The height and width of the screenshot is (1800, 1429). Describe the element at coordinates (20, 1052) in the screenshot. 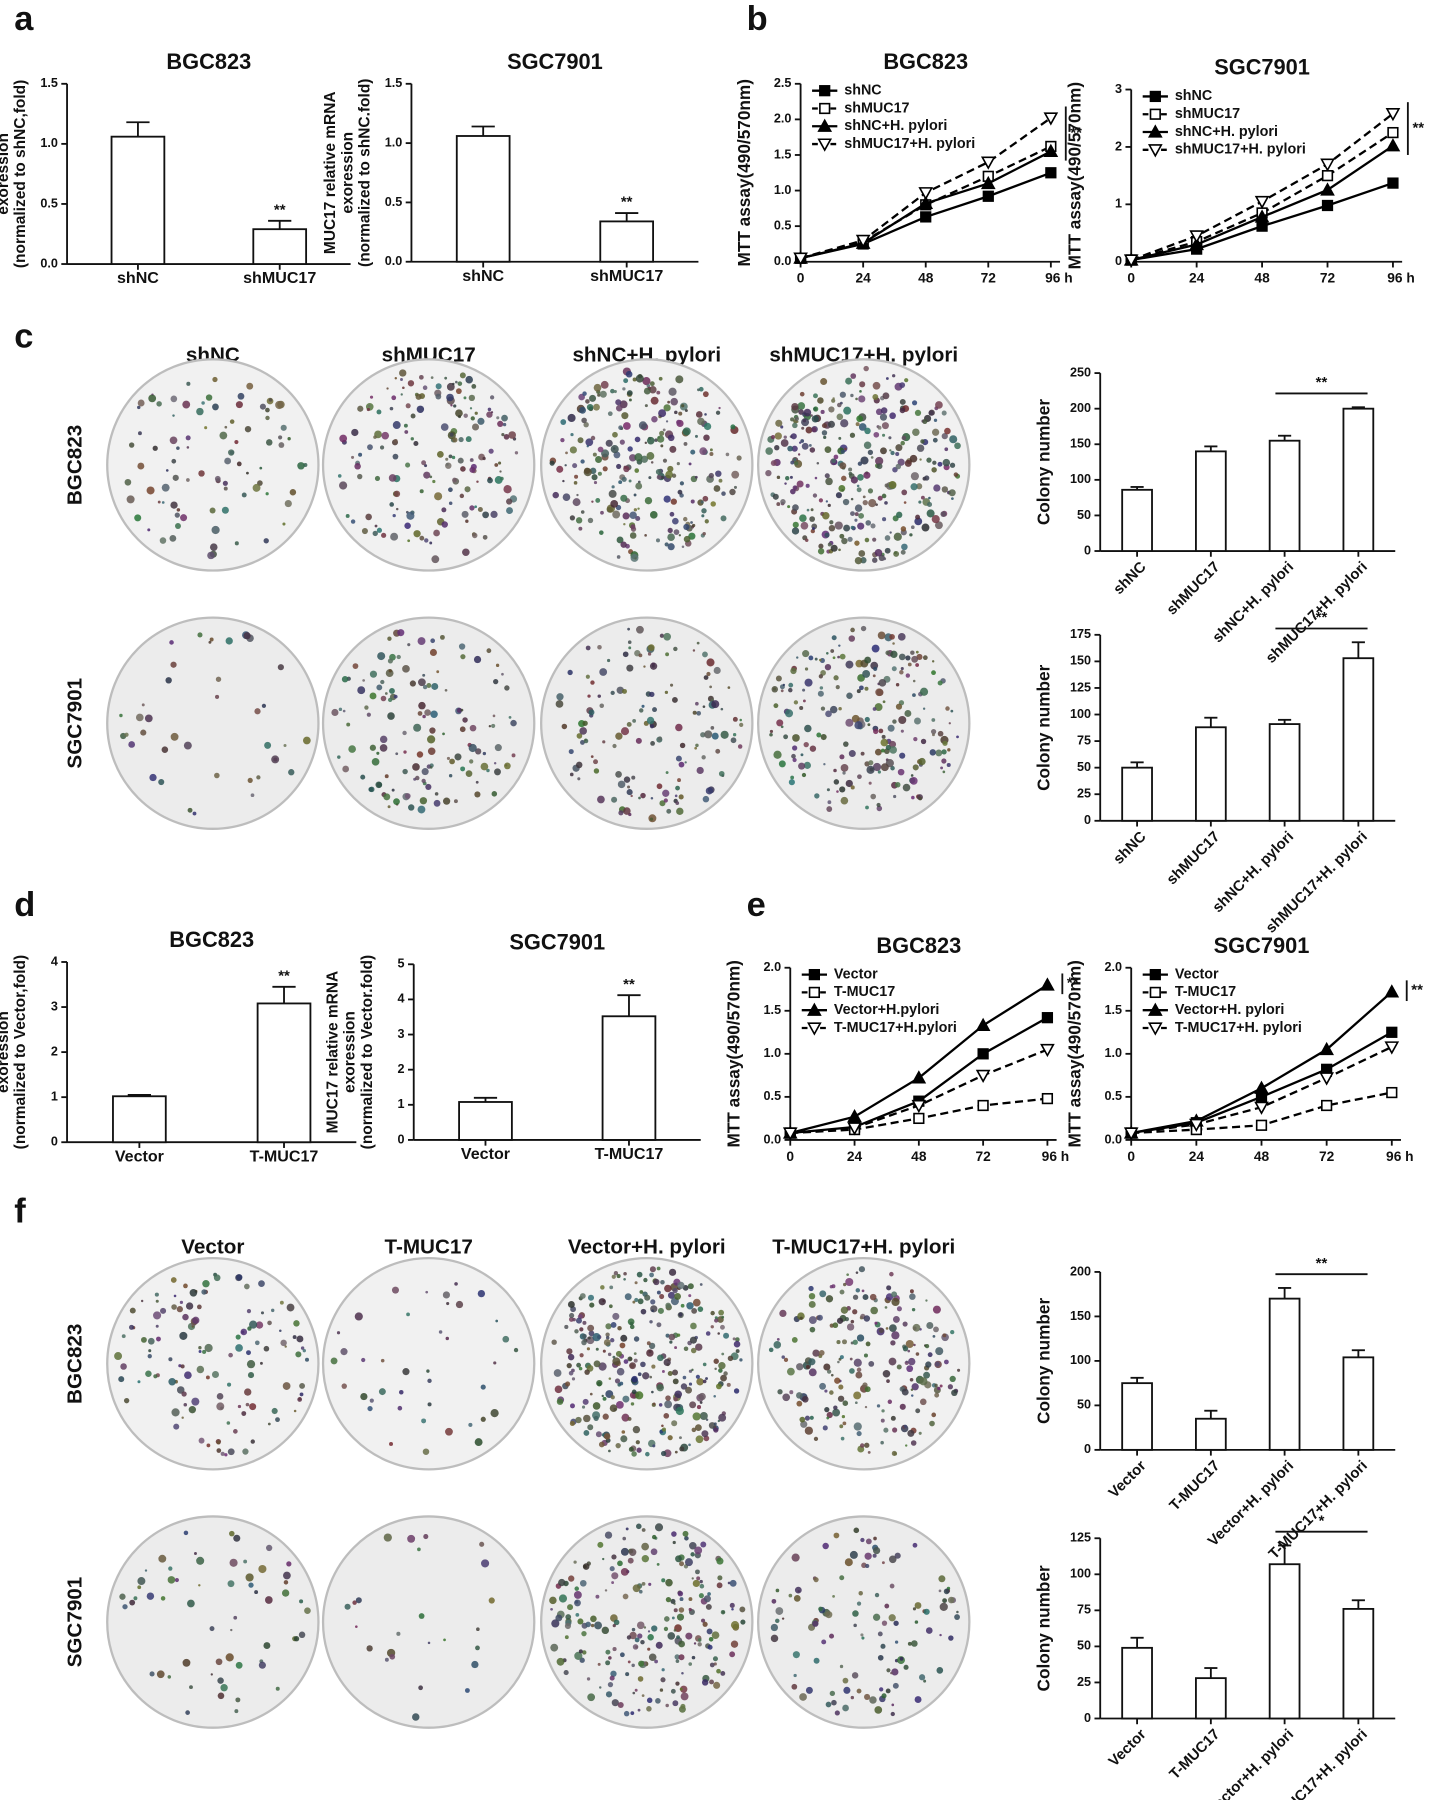

I see `y-axis-label: (normalized to Vector,fold)` at that location.